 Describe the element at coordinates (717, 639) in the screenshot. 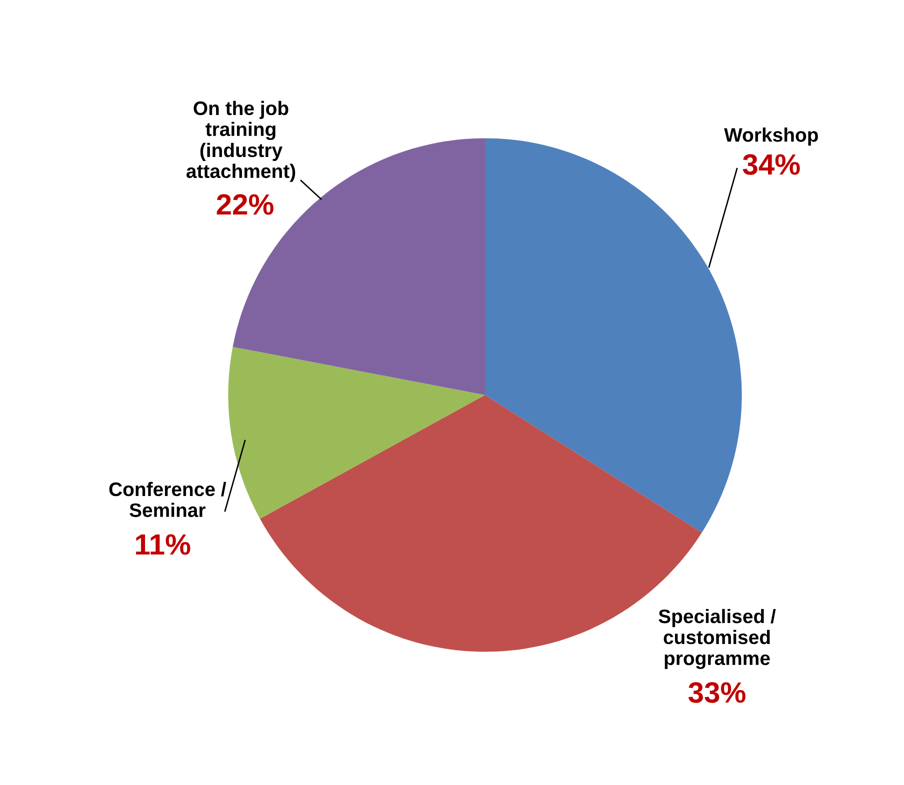

I see `slice-label: Specialised / customised programme` at that location.